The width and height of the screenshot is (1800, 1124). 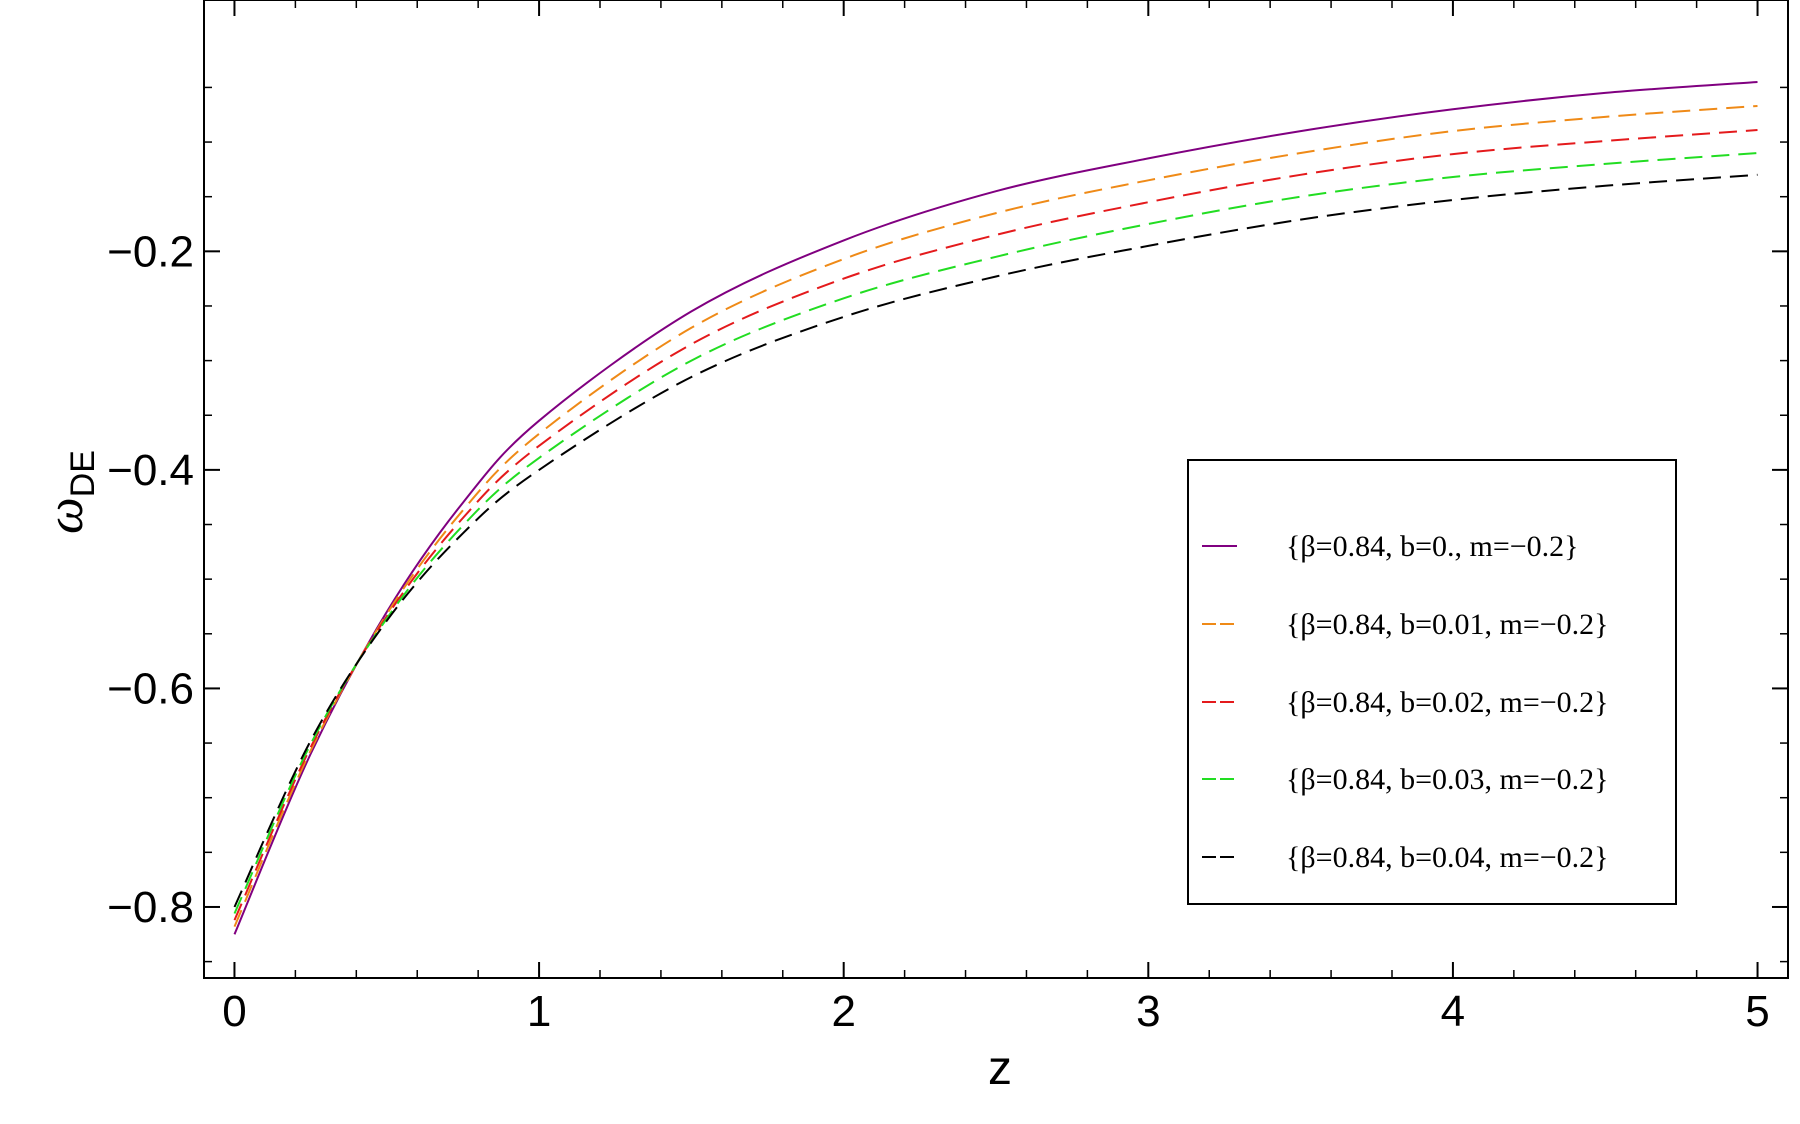 I want to click on x-tick-label: 3, so click(x=1148, y=1011).